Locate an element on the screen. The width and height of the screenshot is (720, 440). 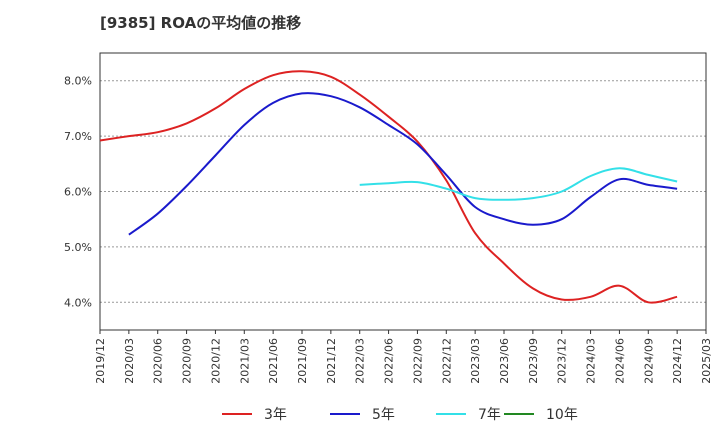
legend-label: 7年 is located at coordinates (489, 415).